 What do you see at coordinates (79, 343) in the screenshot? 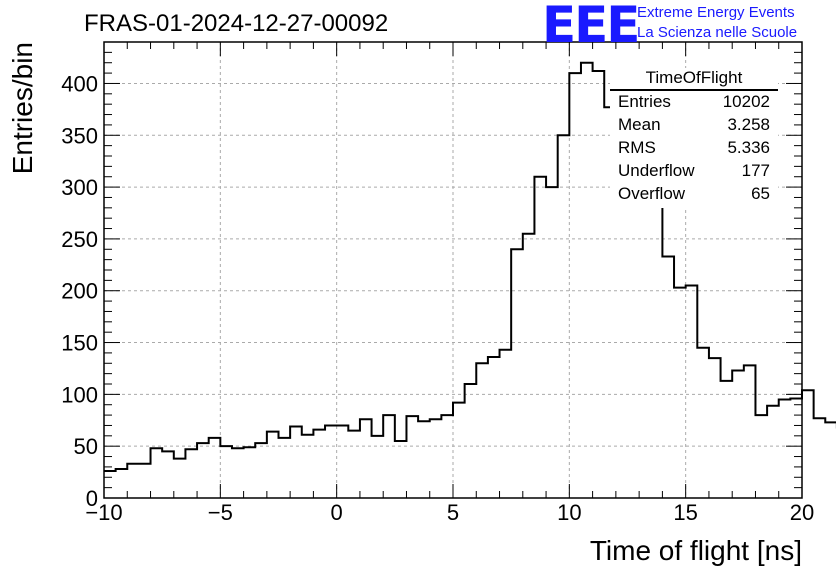
I see `y-tick-label: 150` at bounding box center [79, 343].